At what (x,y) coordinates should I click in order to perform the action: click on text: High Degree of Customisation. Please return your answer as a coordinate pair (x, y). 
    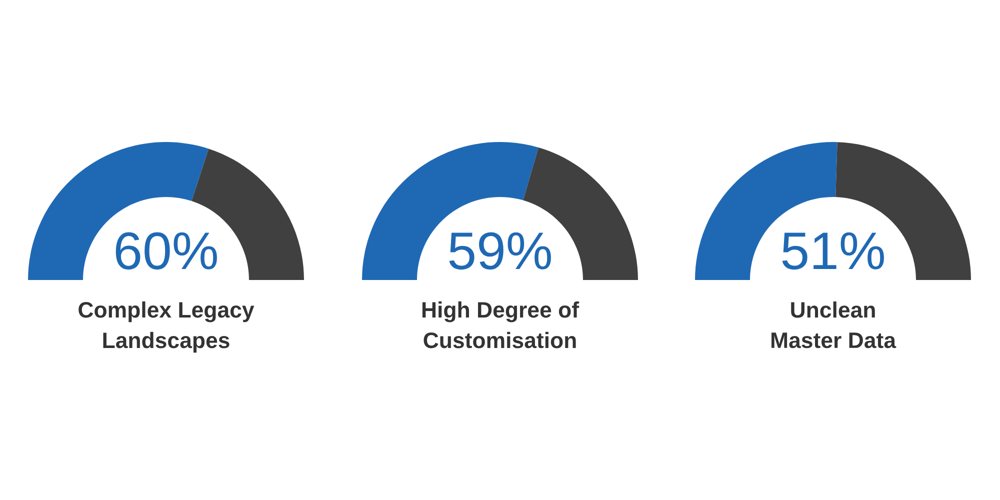
    Looking at the image, I should click on (501, 324).